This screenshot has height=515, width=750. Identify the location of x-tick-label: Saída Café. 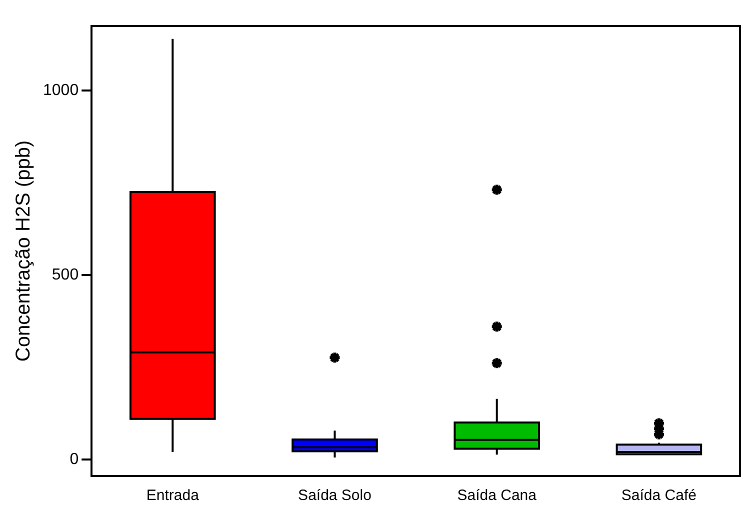
(658, 495).